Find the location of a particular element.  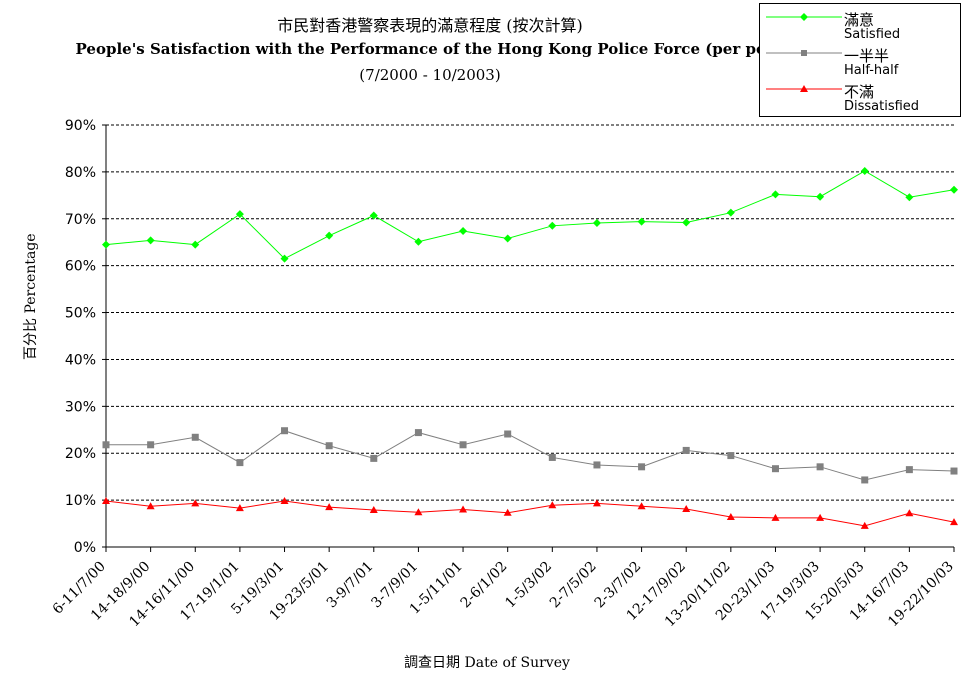

y-tick-label: 40% is located at coordinates (80, 360).